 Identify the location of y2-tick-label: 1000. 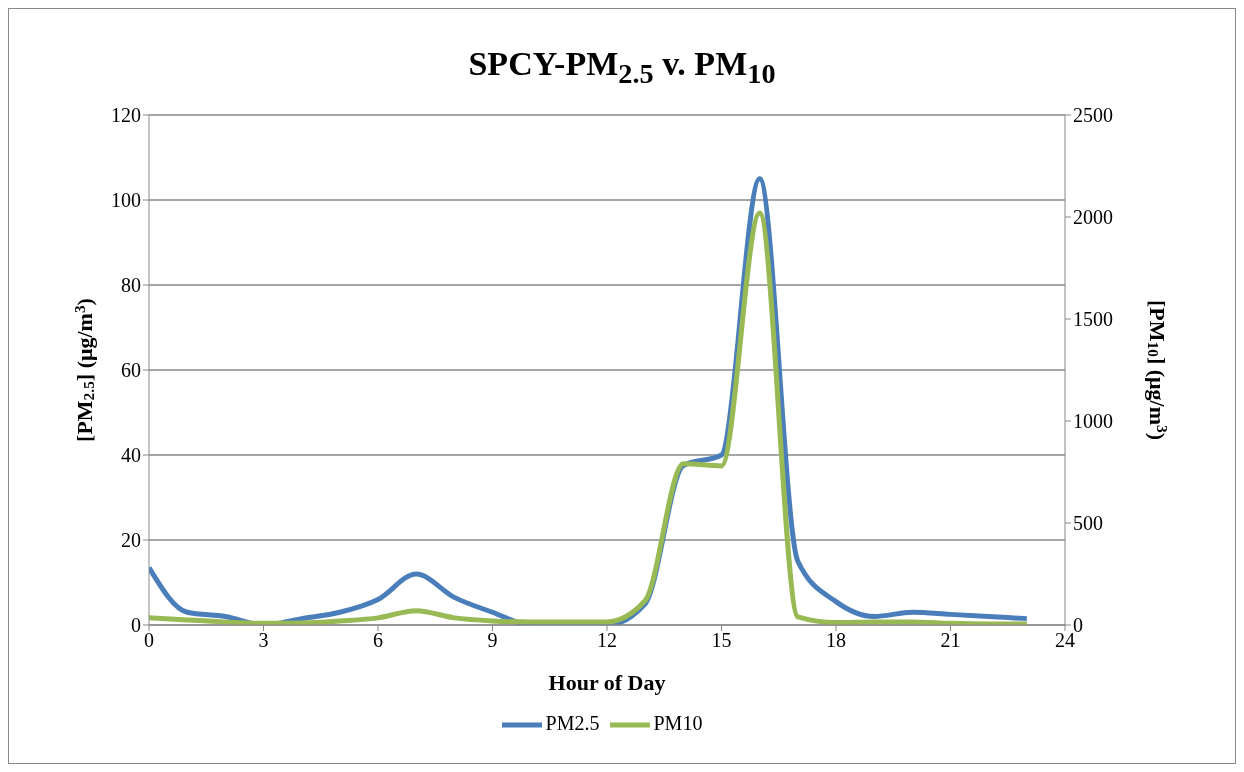
(1093, 421).